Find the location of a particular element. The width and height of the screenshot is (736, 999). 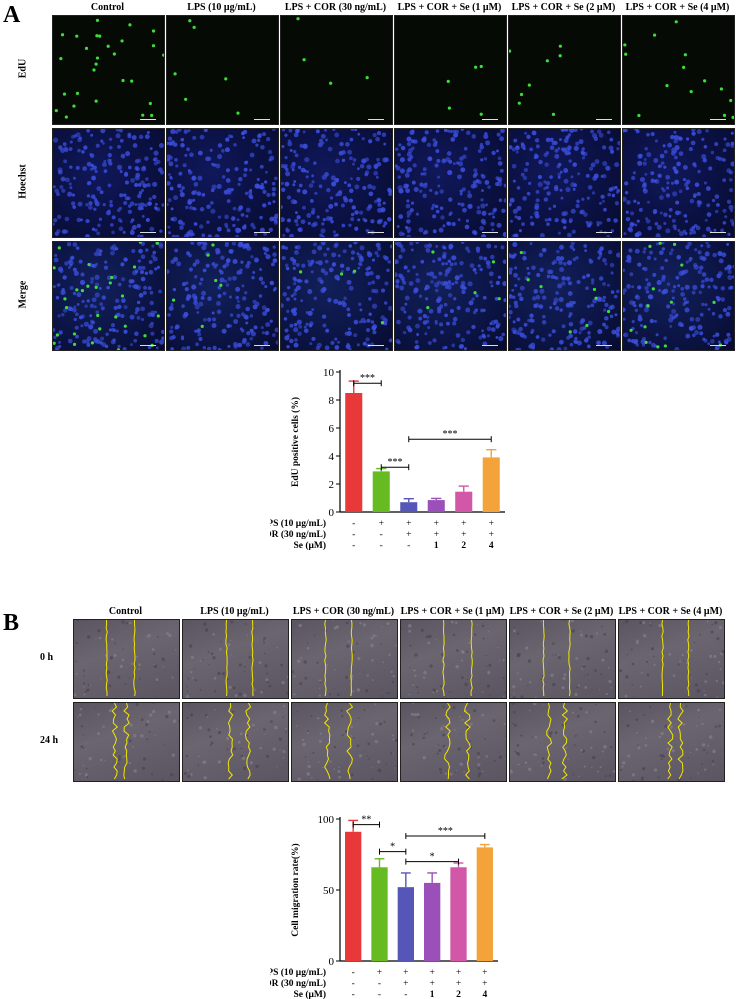

significance-bracket: *** is located at coordinates (450, 436).